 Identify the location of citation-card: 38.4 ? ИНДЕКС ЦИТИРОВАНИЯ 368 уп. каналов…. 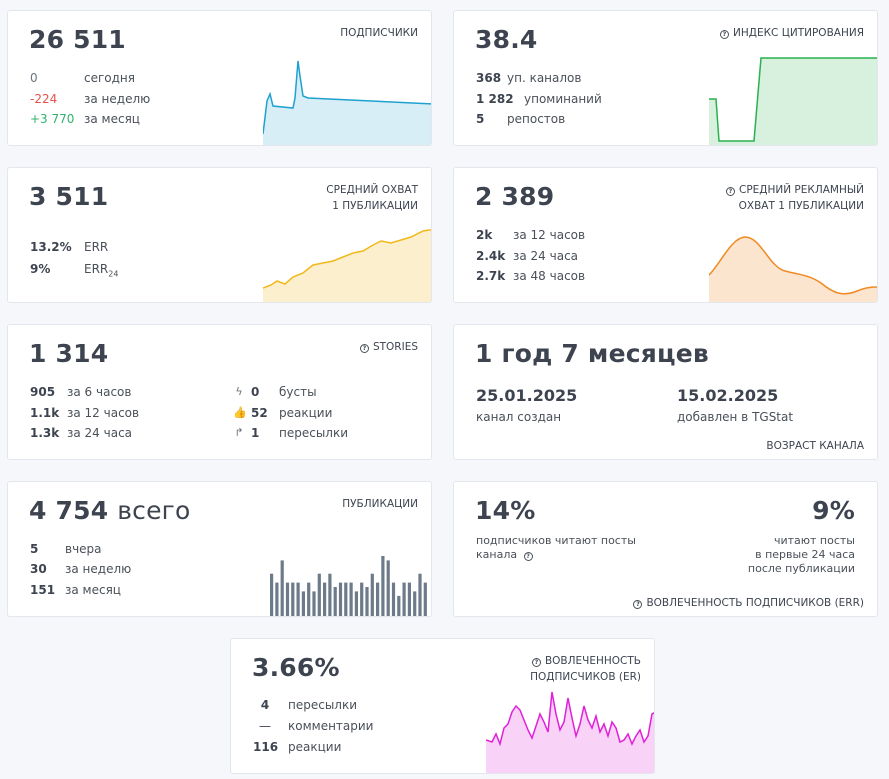
(665, 78).